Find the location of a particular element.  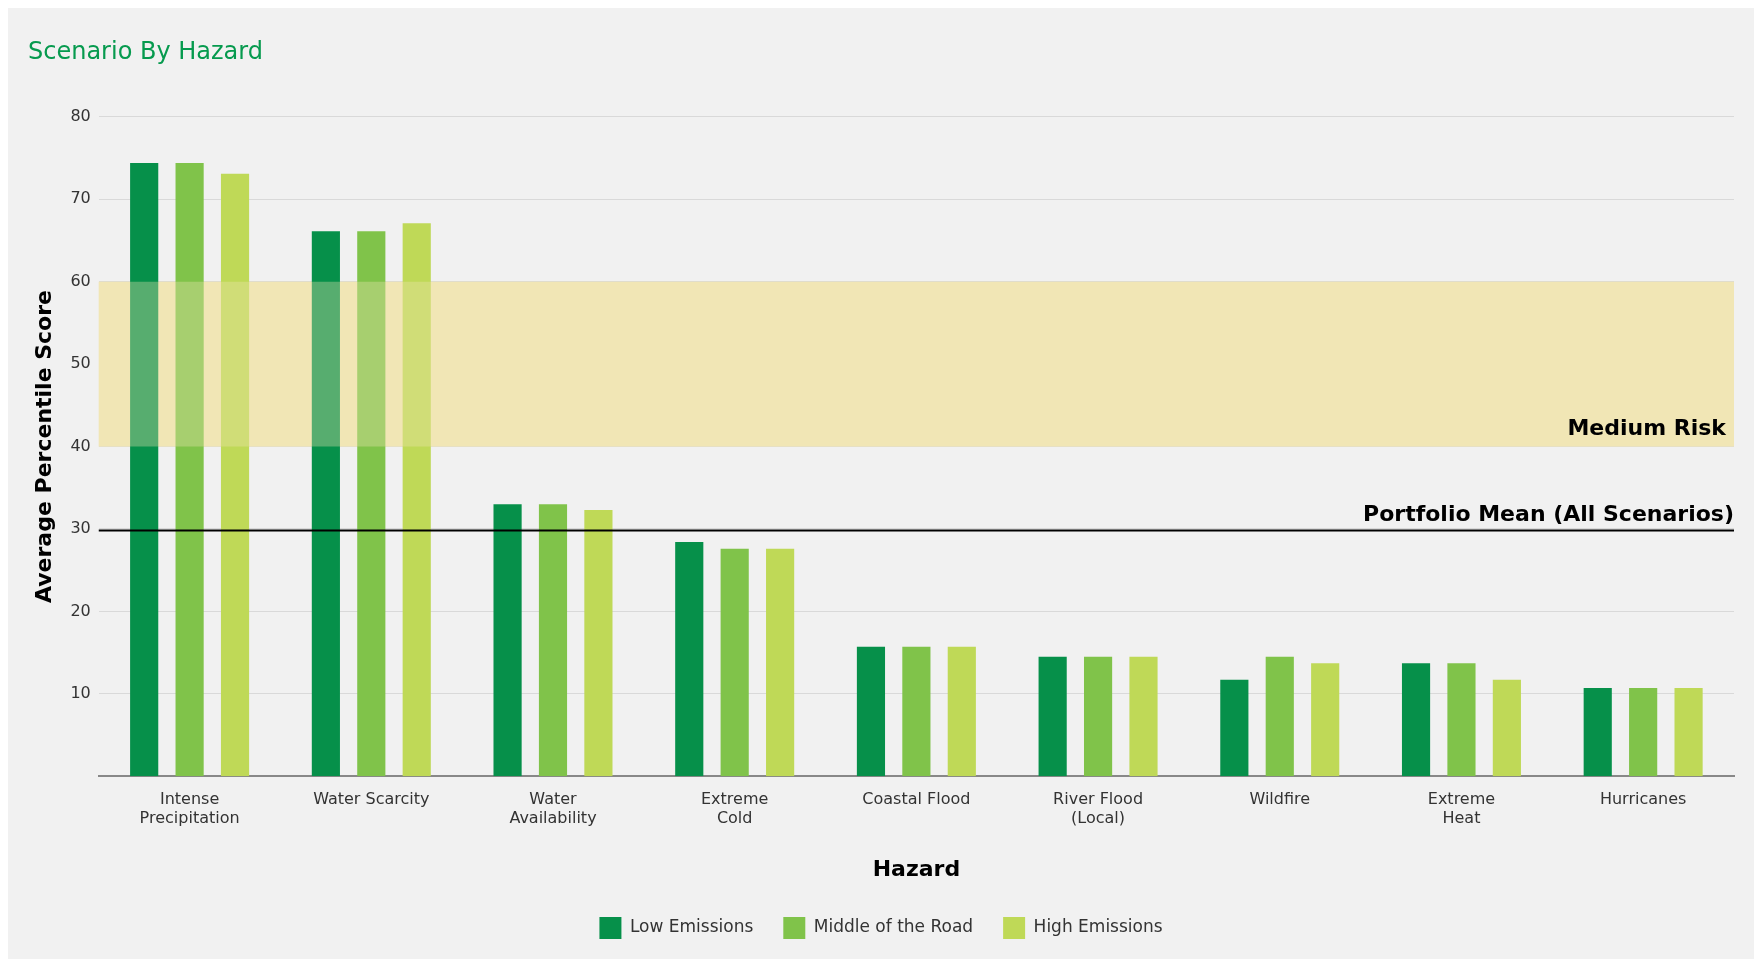

legend-label: High Emissions is located at coordinates (1098, 926).